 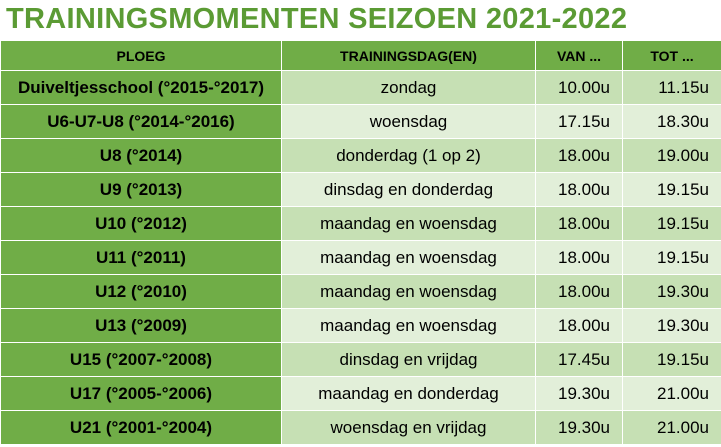 I want to click on day-cell: woensdag, so click(x=408, y=121).